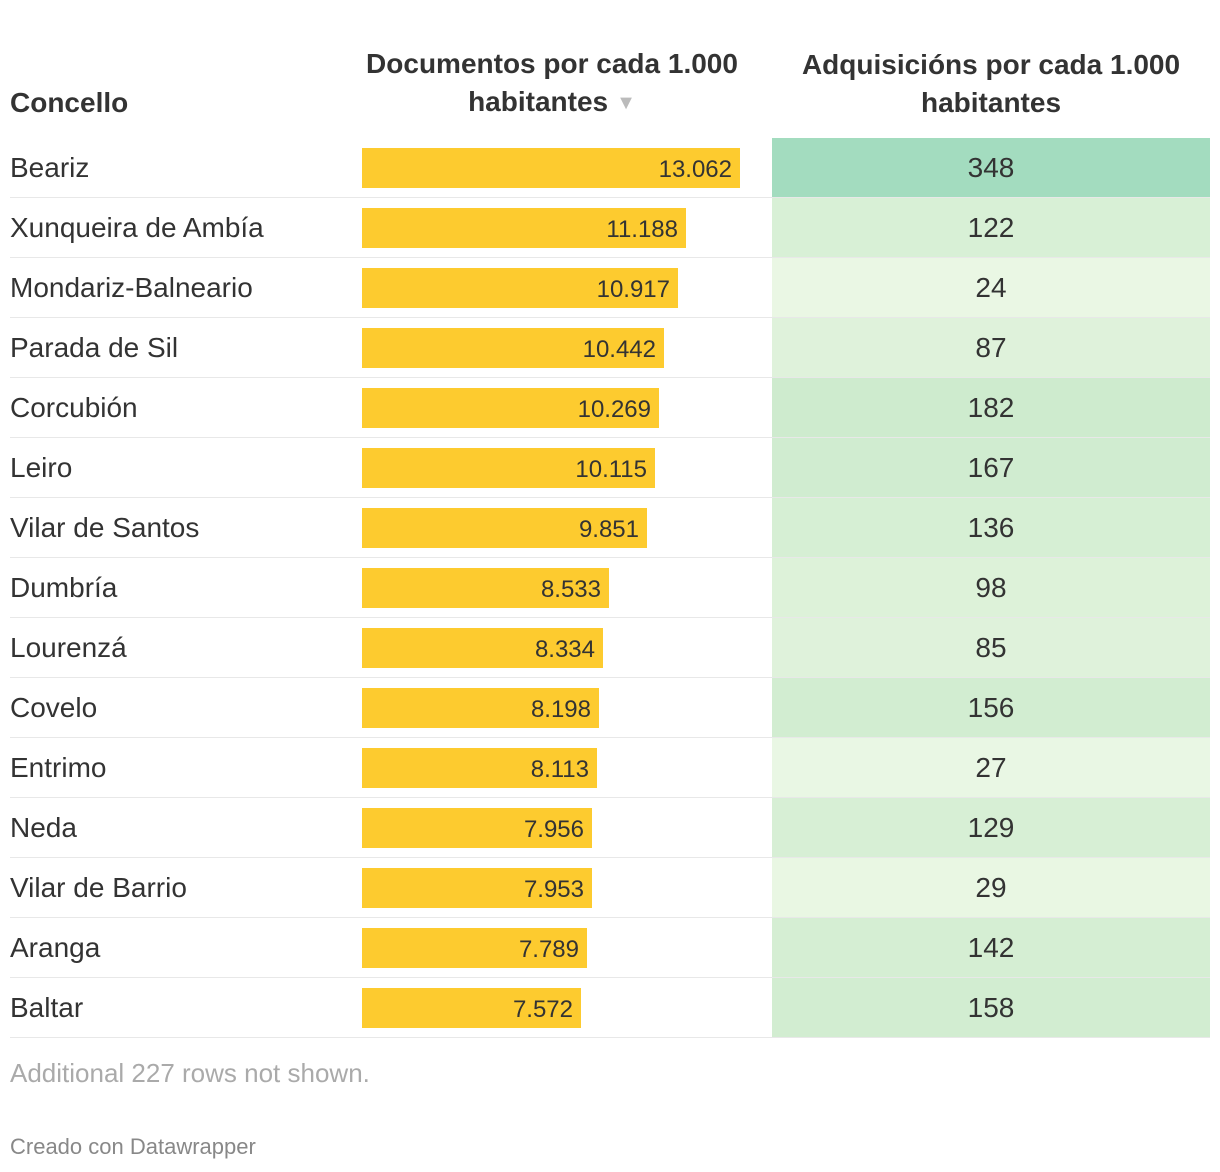  Describe the element at coordinates (991, 648) in the screenshot. I see `adquisicions-cell: 85` at that location.